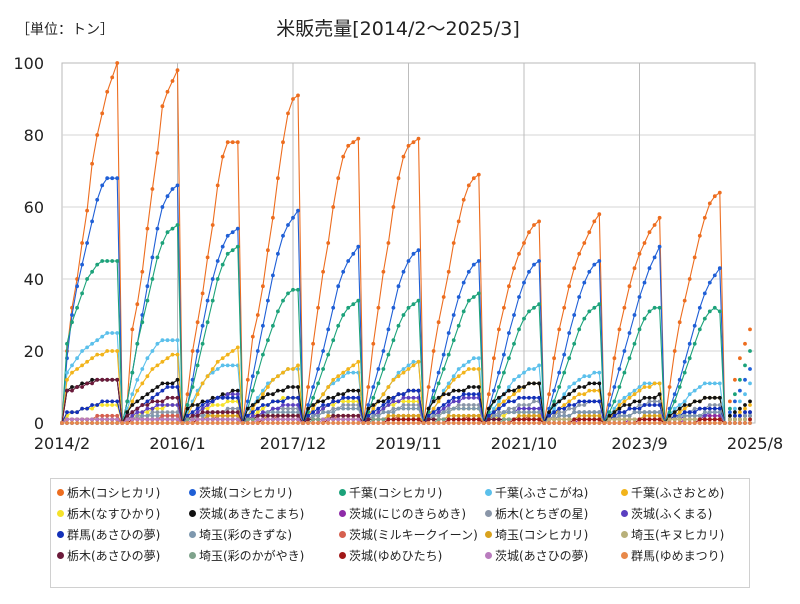 This screenshot has height=604, width=800. I want to click on chart-title: 米販売量[2014/2～2025/3], so click(398, 29).